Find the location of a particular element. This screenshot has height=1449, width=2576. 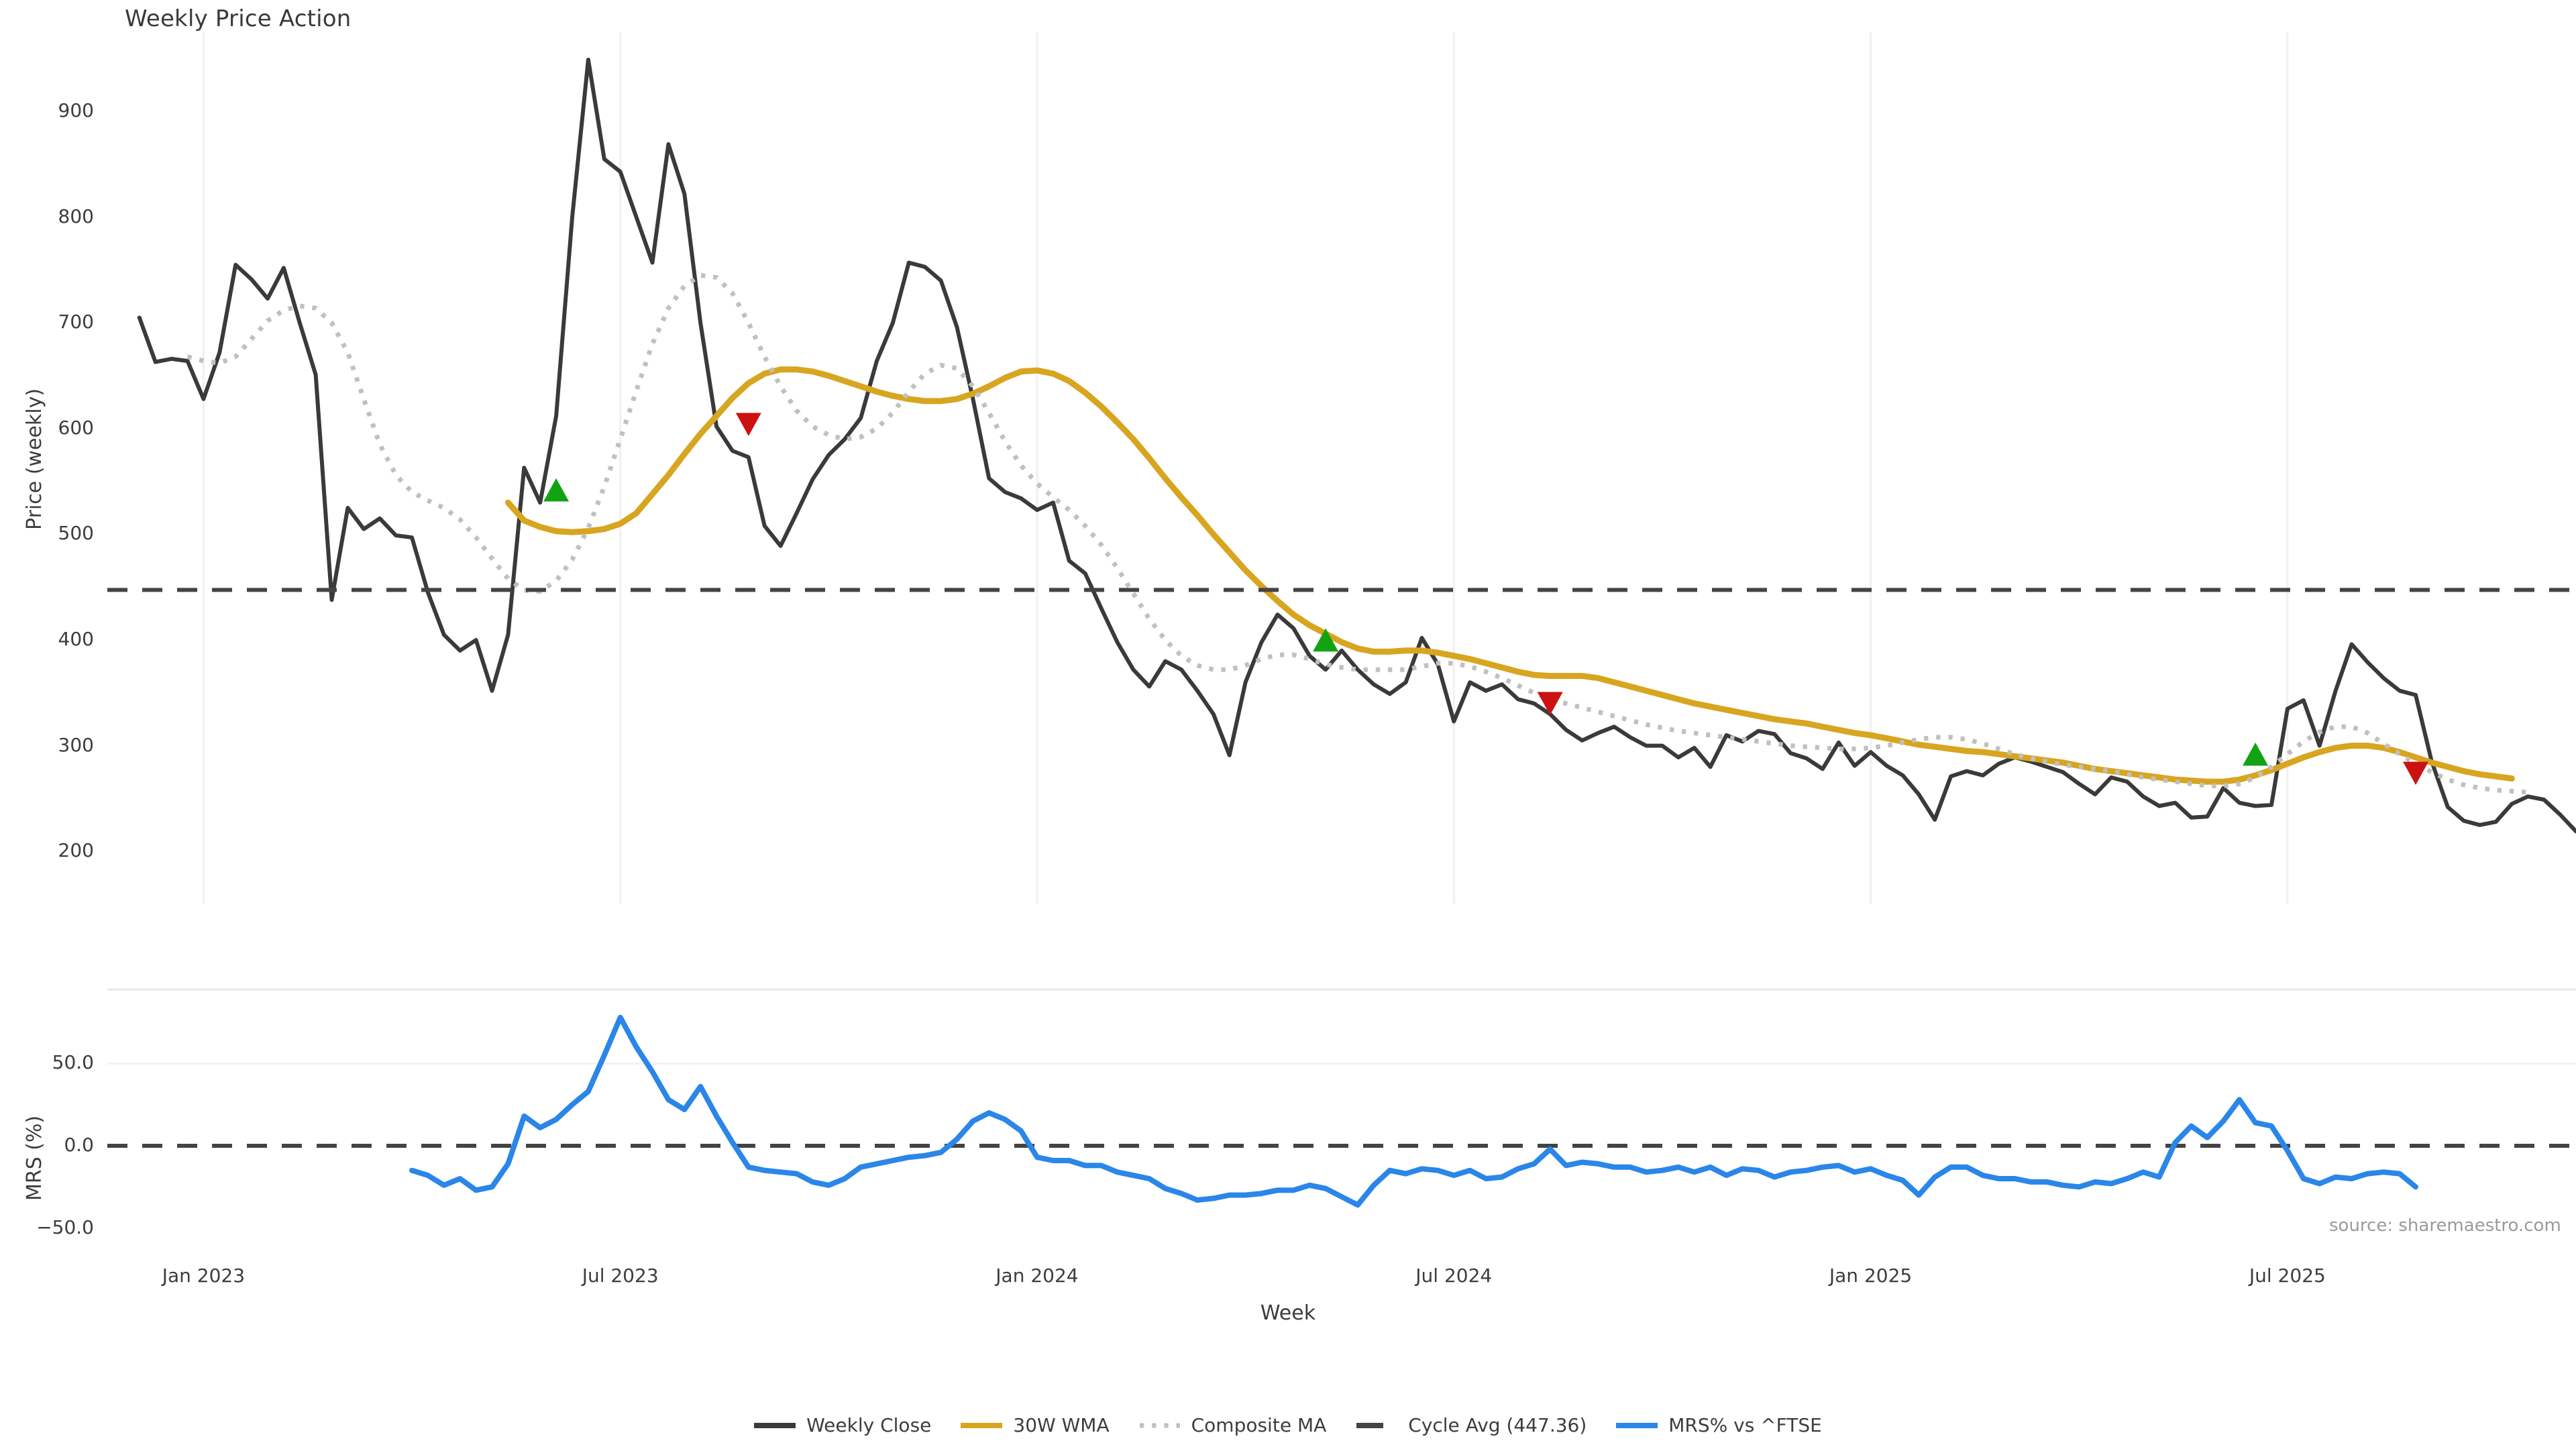

legend-label: Weekly Close is located at coordinates (869, 1425).